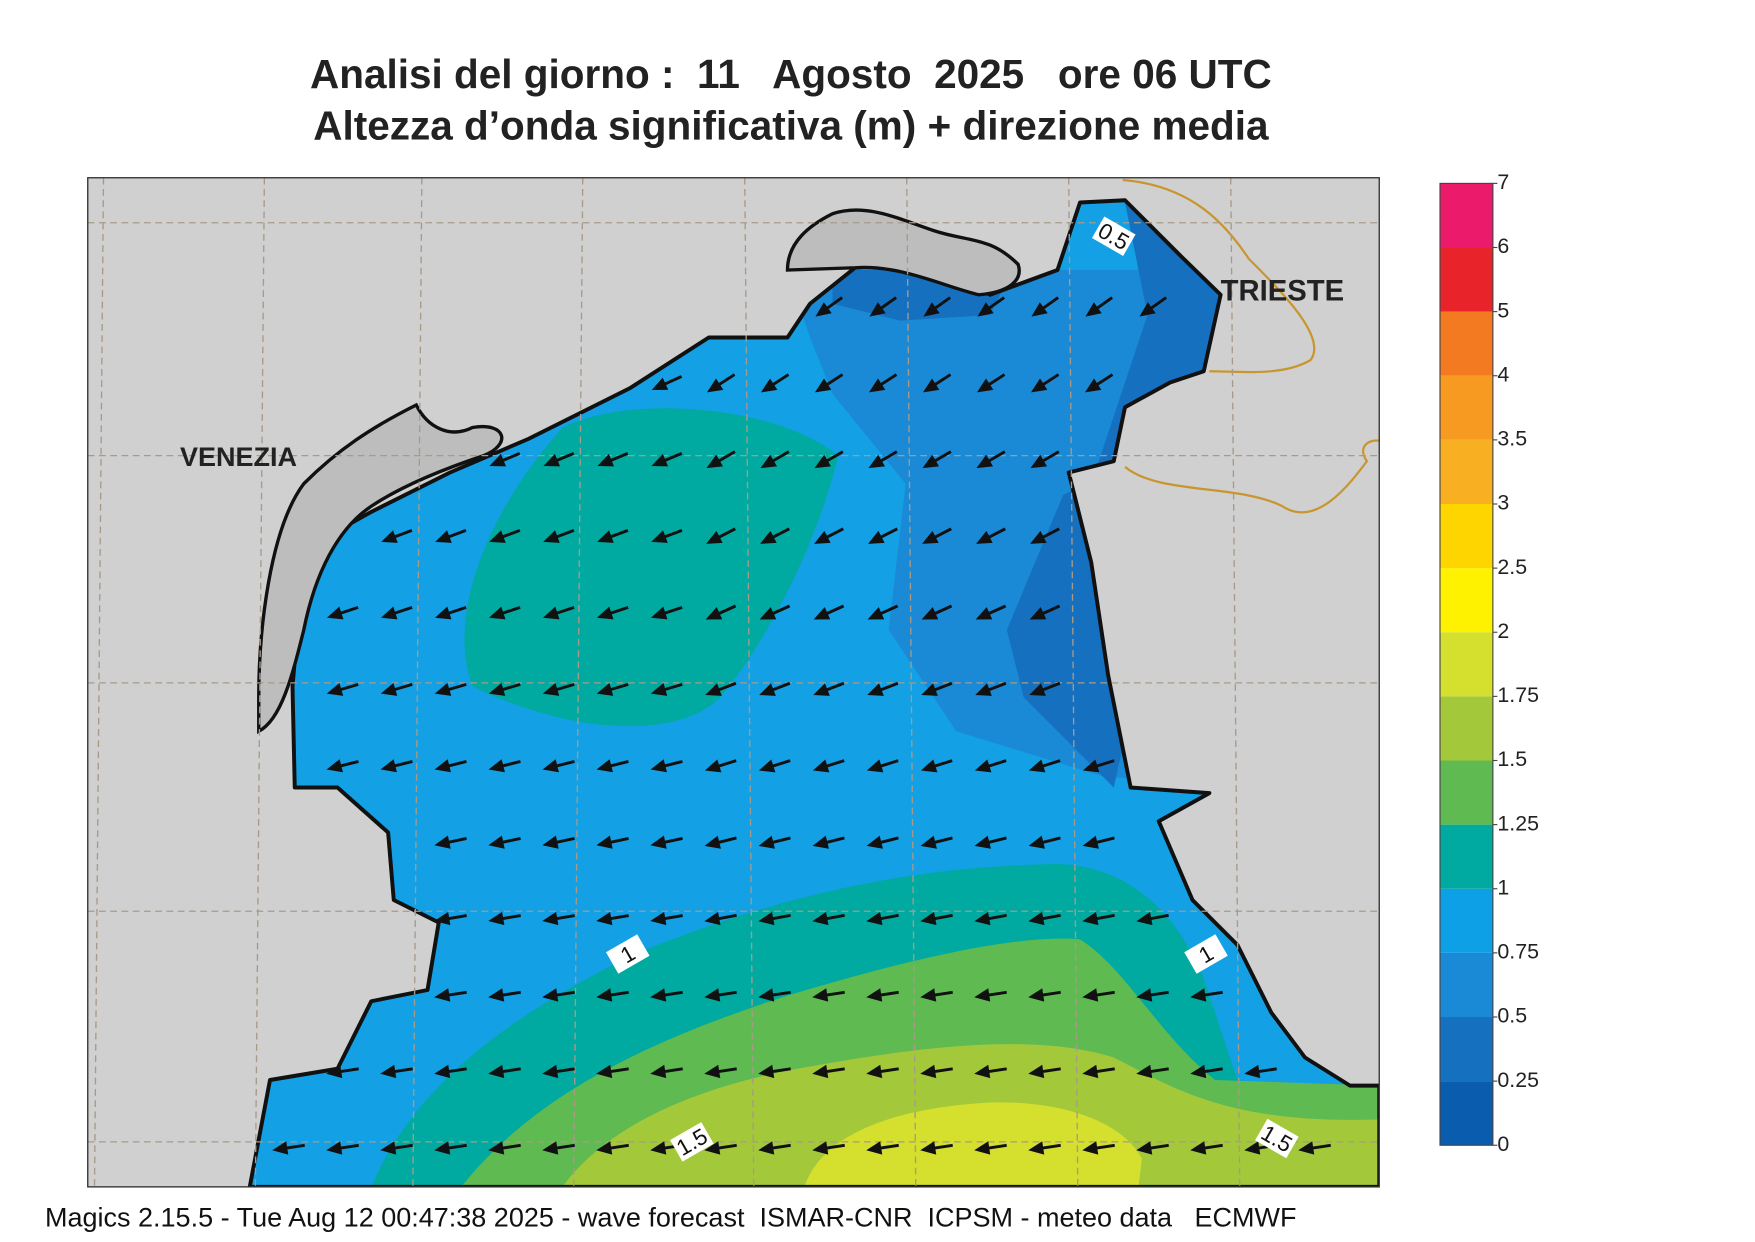 The height and width of the screenshot is (1242, 1755). Describe the element at coordinates (1466, 664) in the screenshot. I see `colorbar-frame` at that location.